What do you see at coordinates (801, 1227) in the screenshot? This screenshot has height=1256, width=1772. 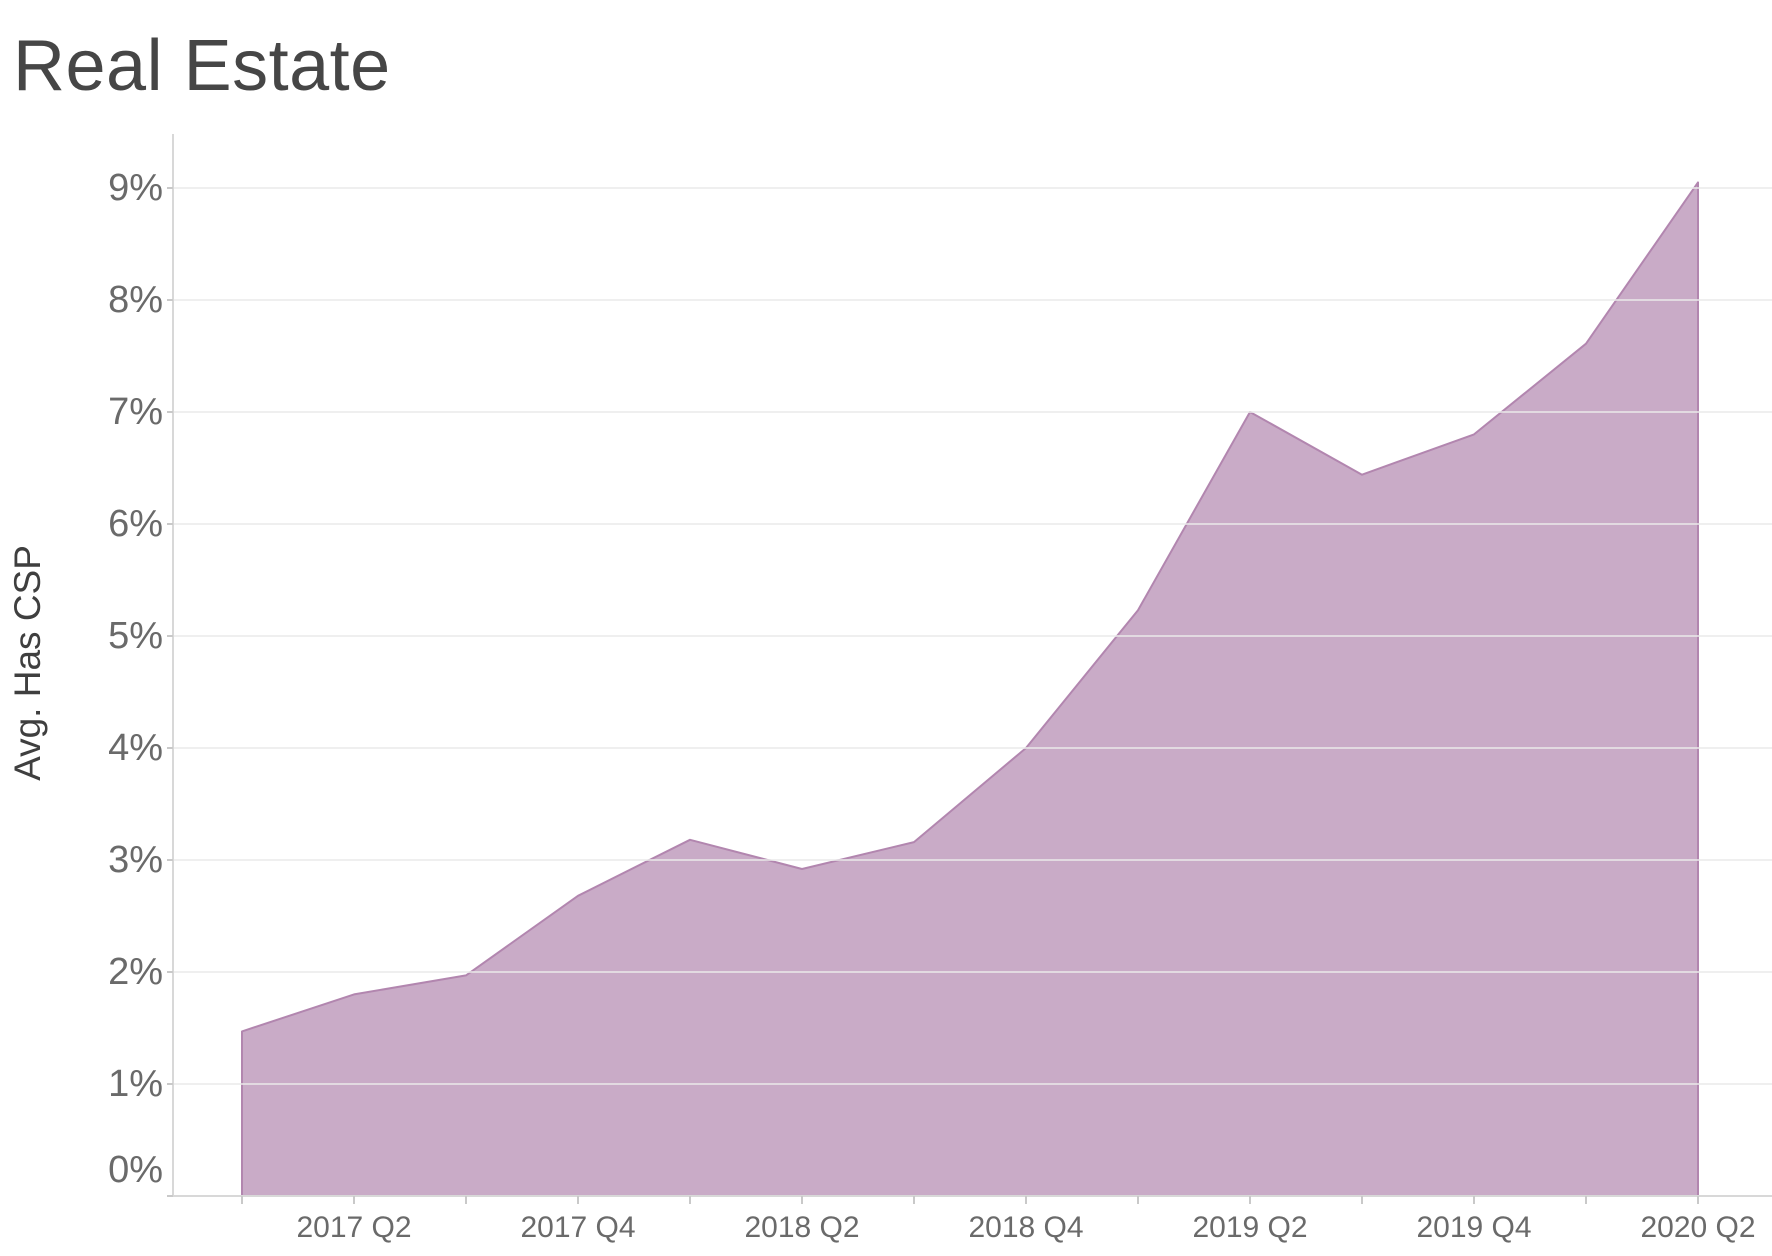 I see `x-tick-label: 2018 Q2` at bounding box center [801, 1227].